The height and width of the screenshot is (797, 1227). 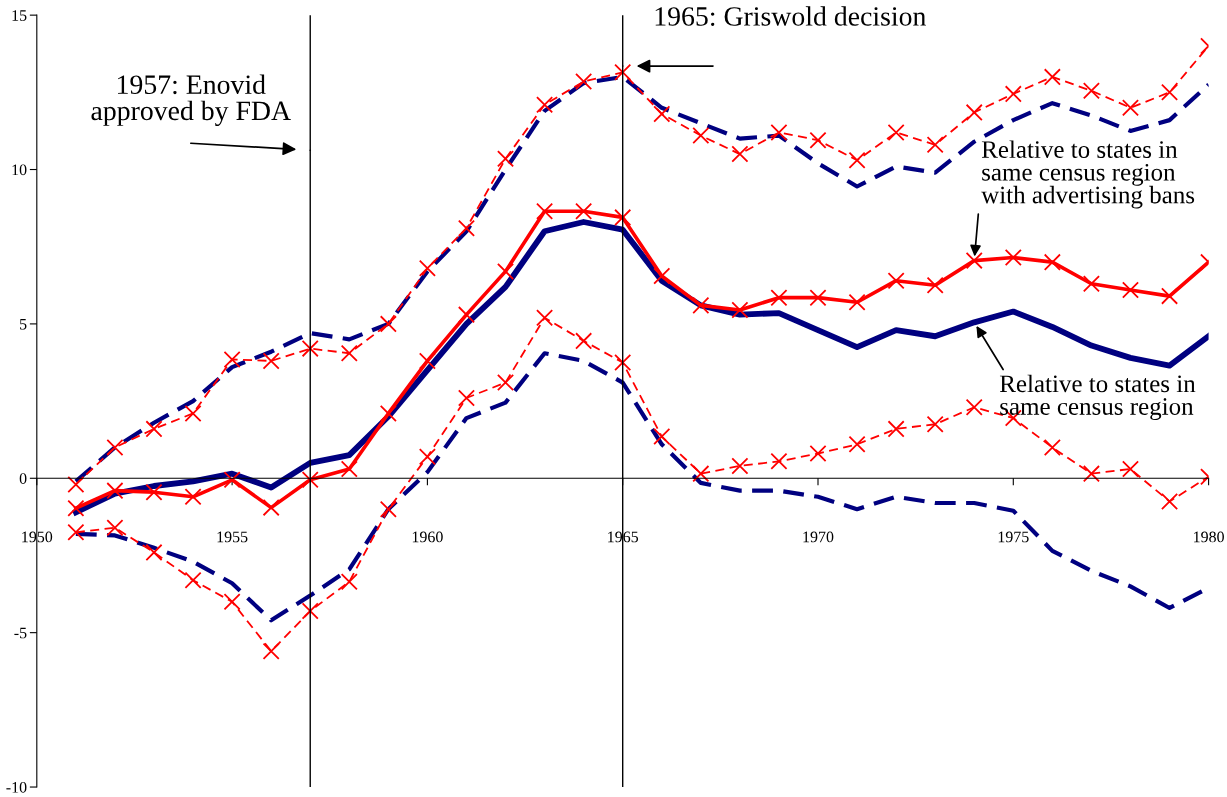 I want to click on y-tick-label: 10, so click(x=19, y=170).